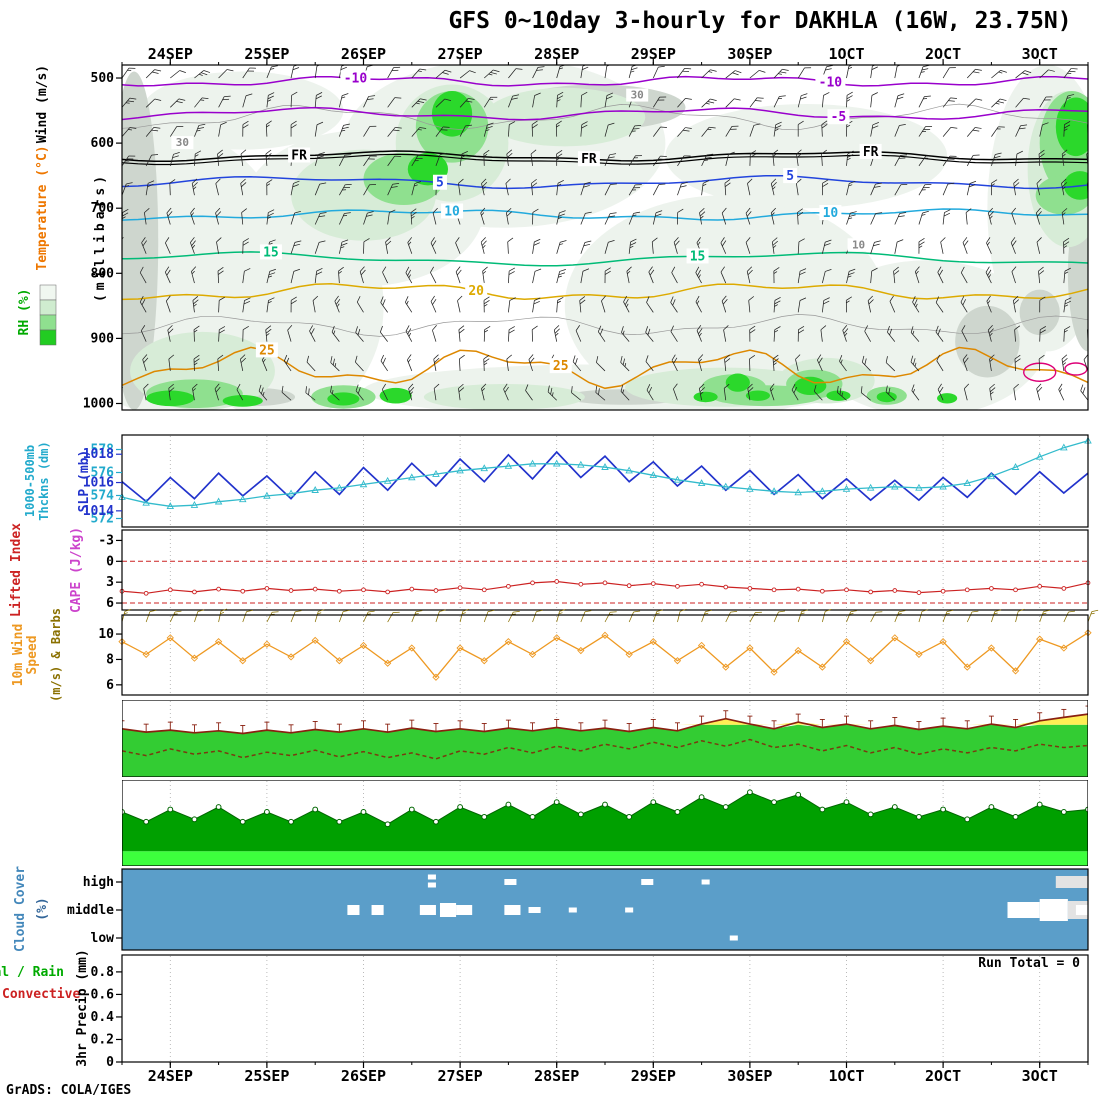 The width and height of the screenshot is (1100, 1100). What do you see at coordinates (839, 117) in the screenshot?
I see `svg-text: -5` at bounding box center [839, 117].